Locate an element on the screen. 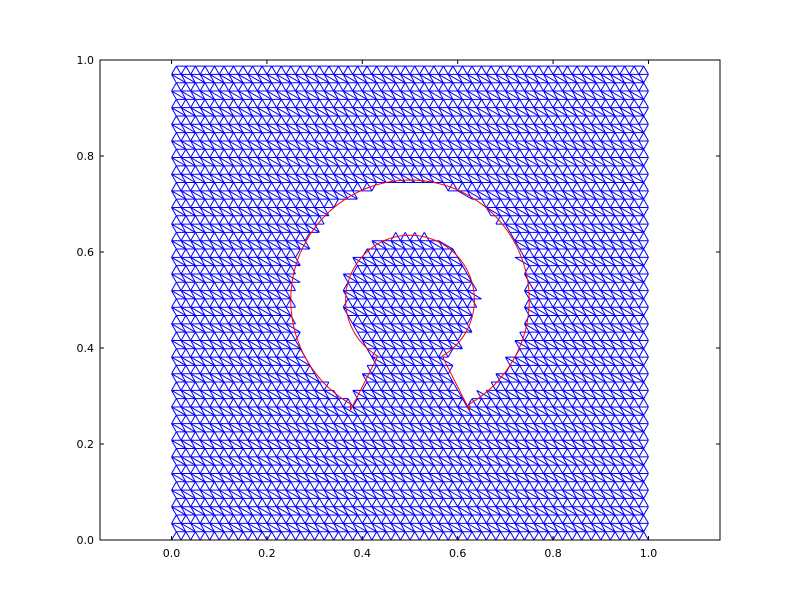 Image resolution: width=800 pixels, height=604 pixels. hole-boundary-line is located at coordinates (410, 295).